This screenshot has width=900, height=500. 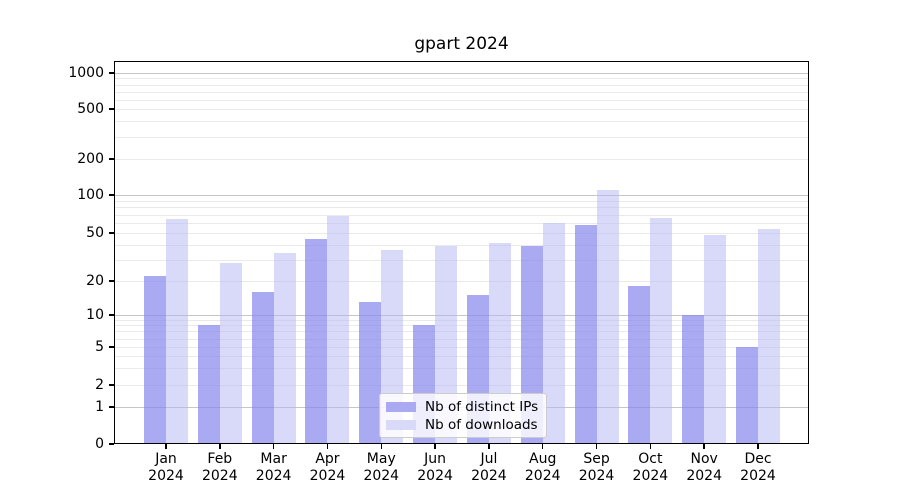 What do you see at coordinates (543, 459) in the screenshot?
I see `x-label-month: Aug` at bounding box center [543, 459].